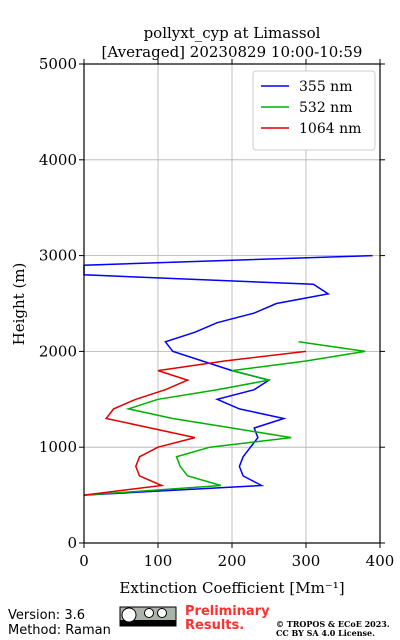 This screenshot has height=640, width=400. I want to click on y-tick-label: 4000, so click(58, 160).